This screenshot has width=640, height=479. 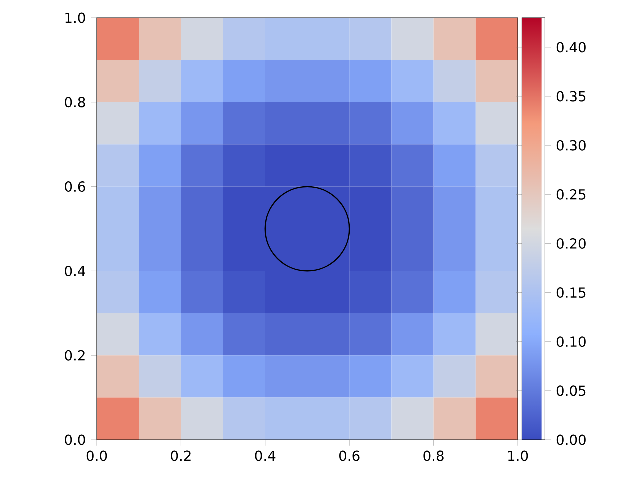 What do you see at coordinates (571, 293) in the screenshot?
I see `color-bar-label: 0.15` at bounding box center [571, 293].